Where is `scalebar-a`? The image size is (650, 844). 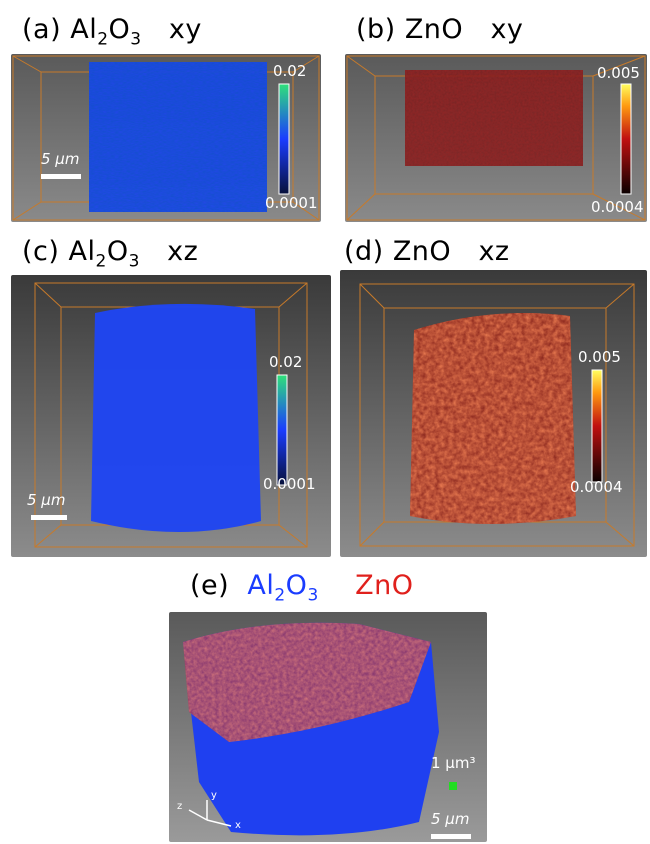
scalebar-a is located at coordinates (61, 176).